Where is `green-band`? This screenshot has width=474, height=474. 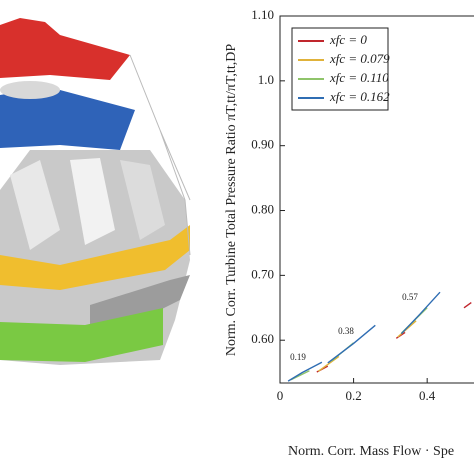
green-band is located at coordinates (81, 335).